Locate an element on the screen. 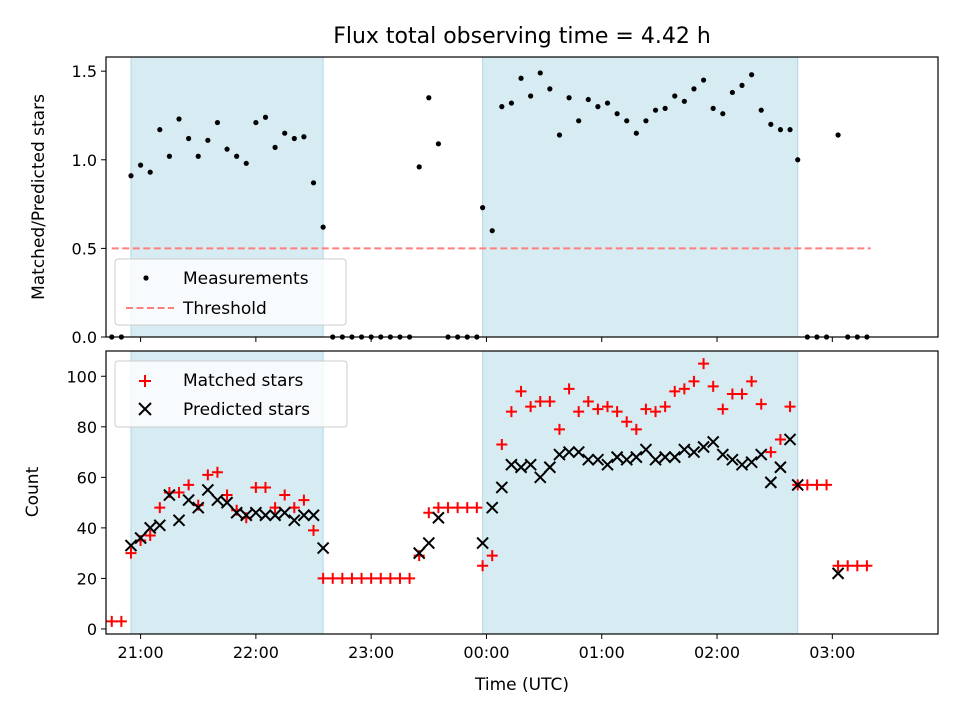  x-axis-label: Time (UTC) is located at coordinates (521, 685).